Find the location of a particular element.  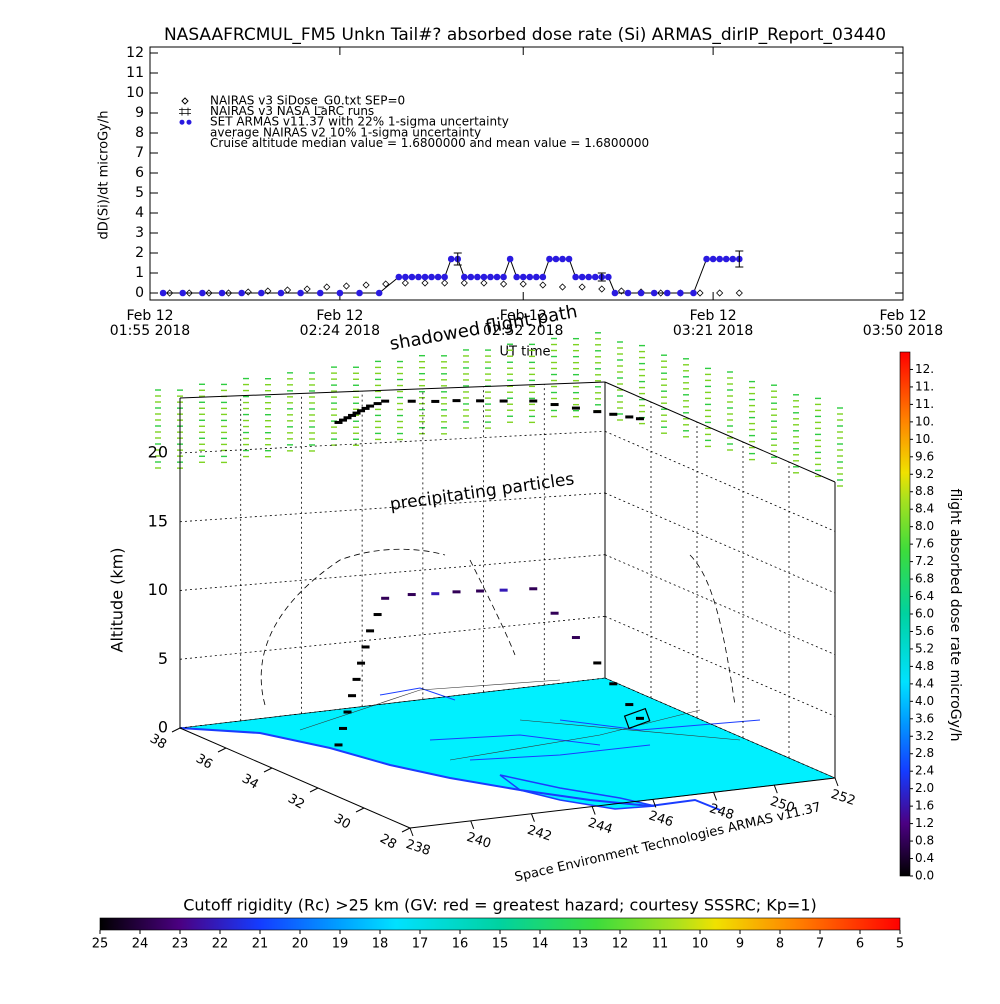

colorbar-tick-label: 3.6 is located at coordinates (924, 718).